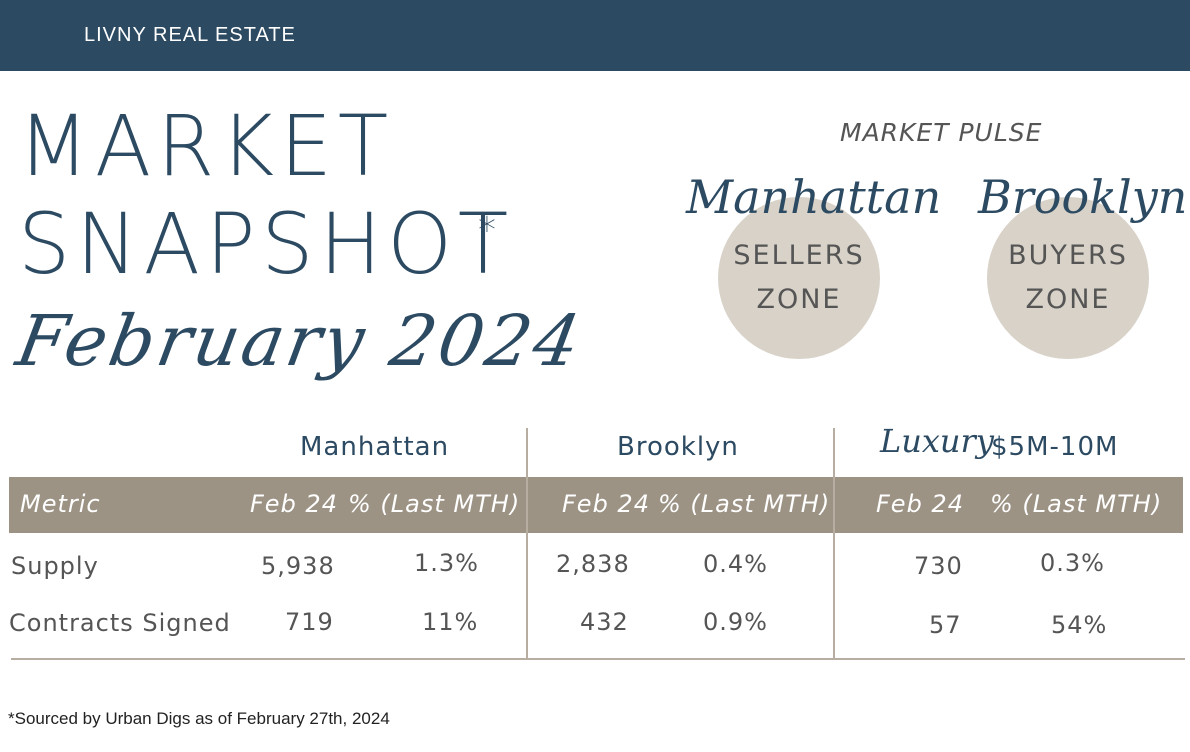  I want to click on group-header-luxury-script: Luxury, so click(937, 441).